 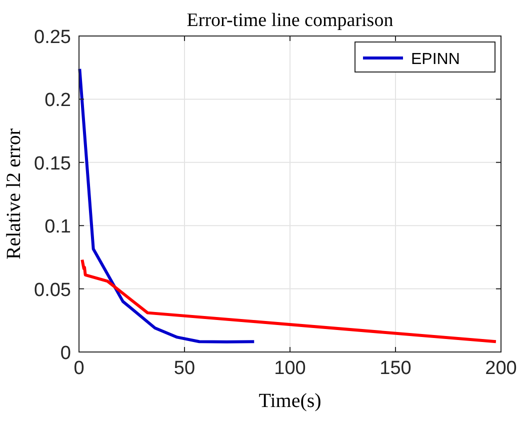 What do you see at coordinates (501, 368) in the screenshot?
I see `x-tick-label: 200` at bounding box center [501, 368].